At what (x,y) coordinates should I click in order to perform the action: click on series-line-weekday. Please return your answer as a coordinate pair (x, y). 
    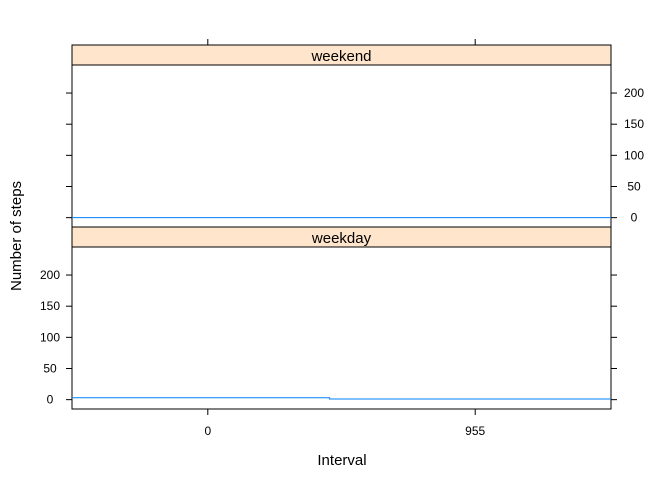
    Looking at the image, I should click on (341, 398).